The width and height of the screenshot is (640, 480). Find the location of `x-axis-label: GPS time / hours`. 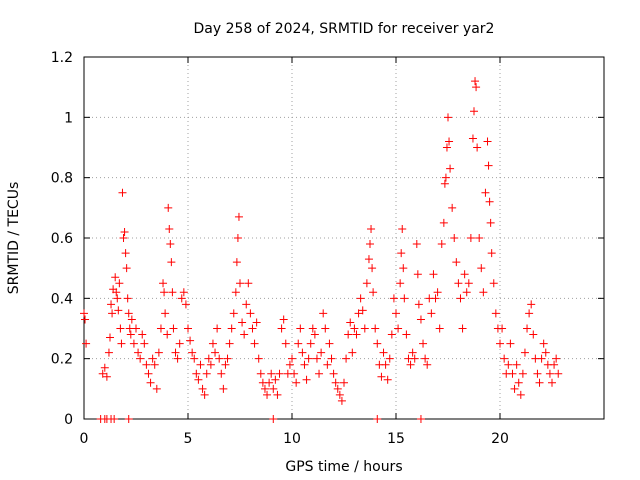

x-axis-label: GPS time / hours is located at coordinates (343, 467).